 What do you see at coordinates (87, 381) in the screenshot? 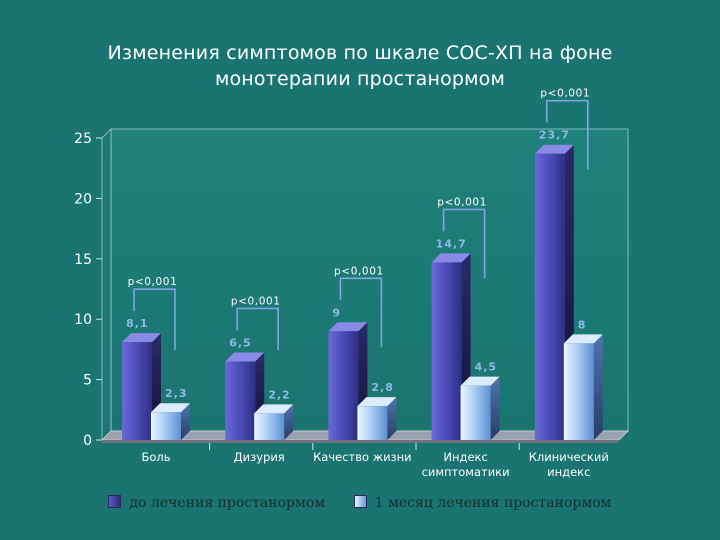
I see `y-tick-label: 5` at bounding box center [87, 381].